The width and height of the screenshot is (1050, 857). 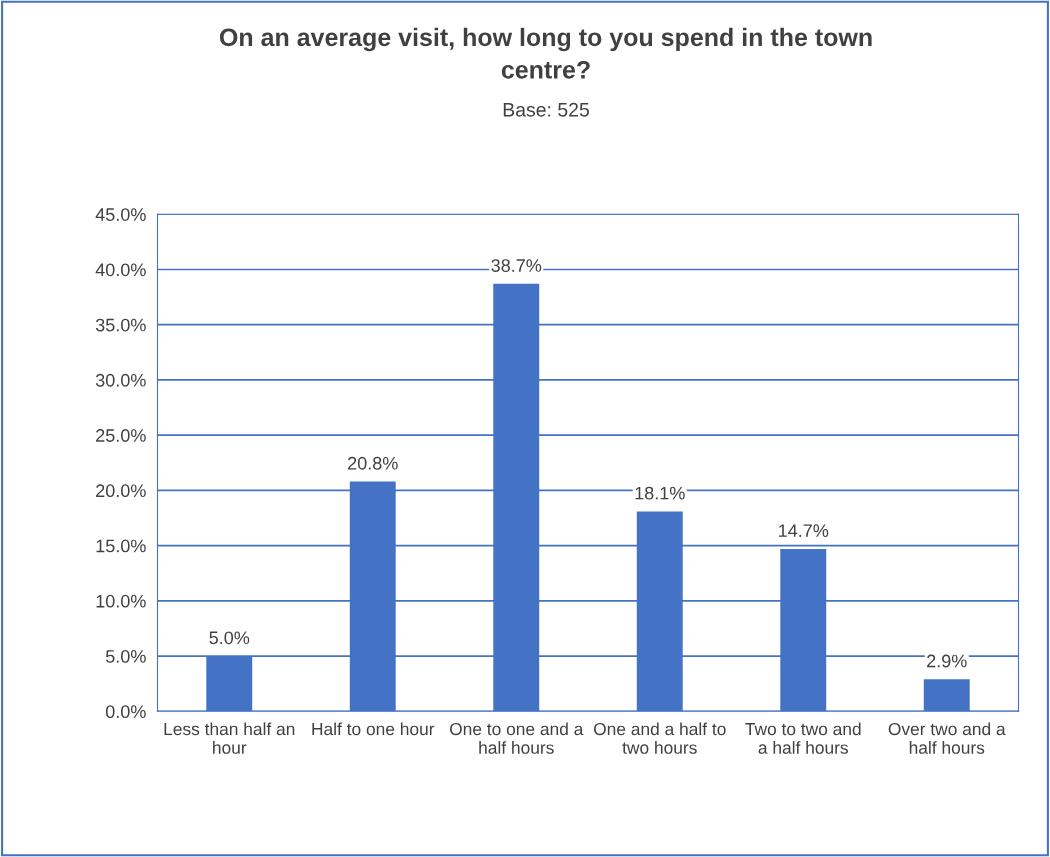 What do you see at coordinates (659, 738) in the screenshot?
I see `x-tick-label: One and a half to two hours` at bounding box center [659, 738].